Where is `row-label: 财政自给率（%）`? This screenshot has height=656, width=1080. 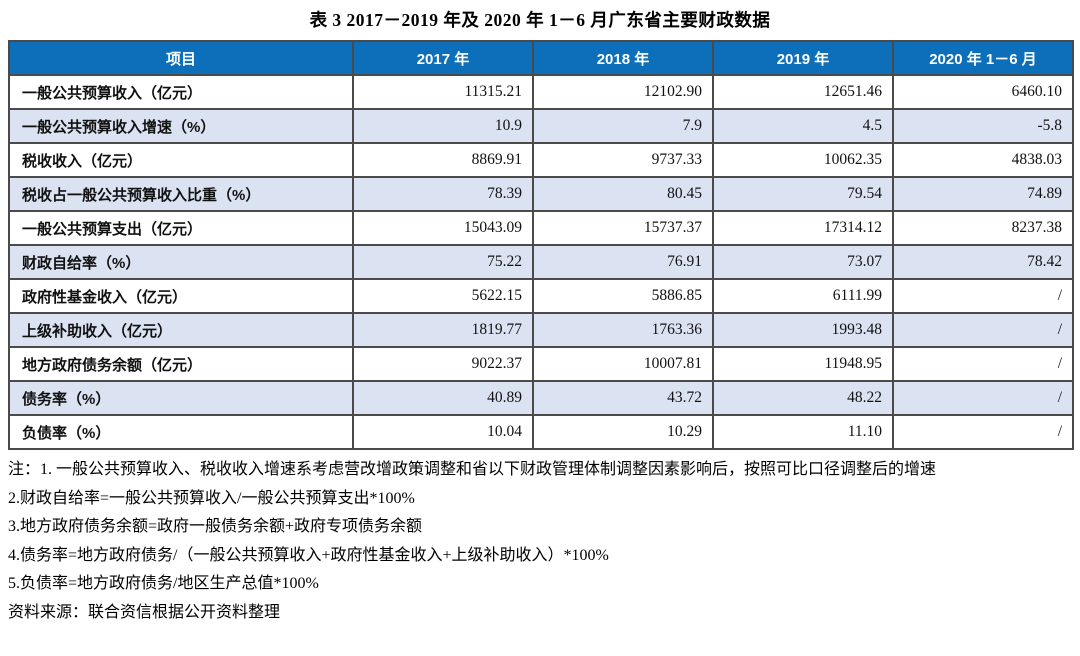
row-label: 财政自给率（%） is located at coordinates (181, 262).